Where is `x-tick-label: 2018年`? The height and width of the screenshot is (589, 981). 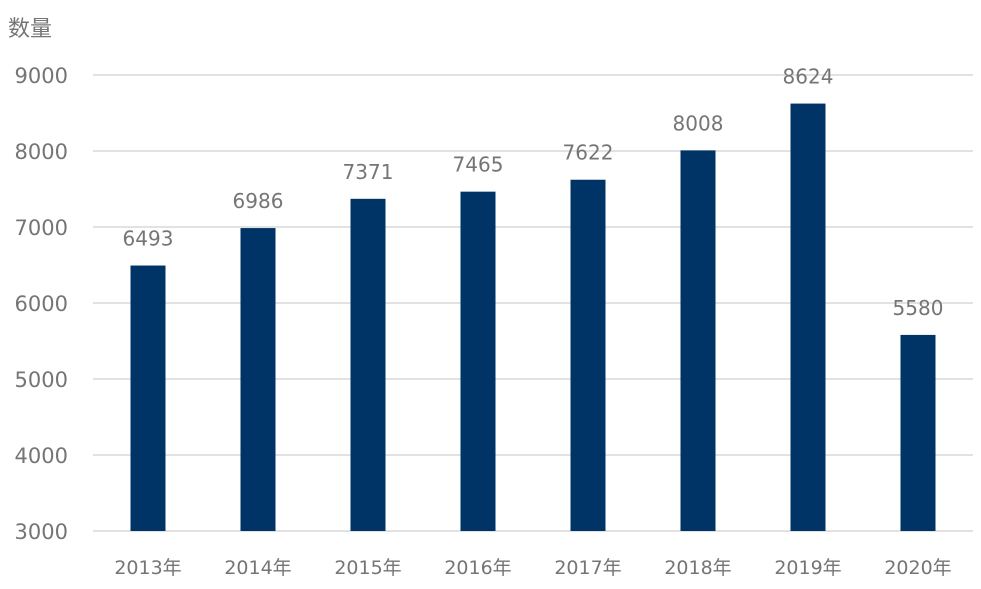 x-tick-label: 2018年 is located at coordinates (697, 568).